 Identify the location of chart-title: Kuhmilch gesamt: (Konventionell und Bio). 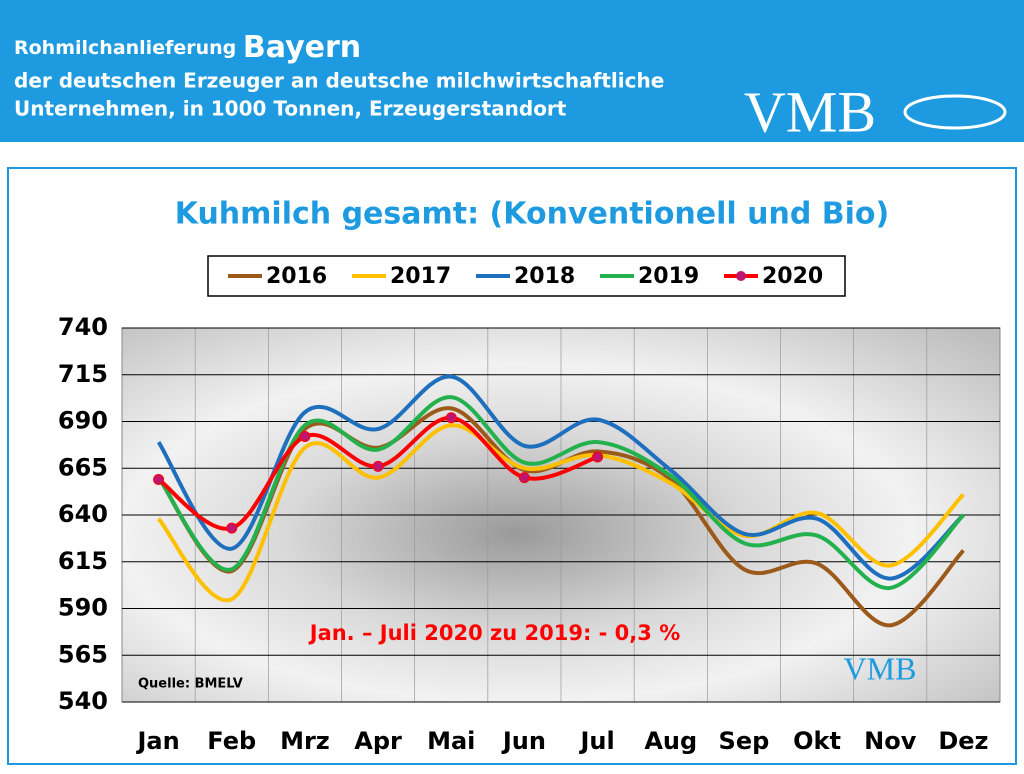
(532, 214).